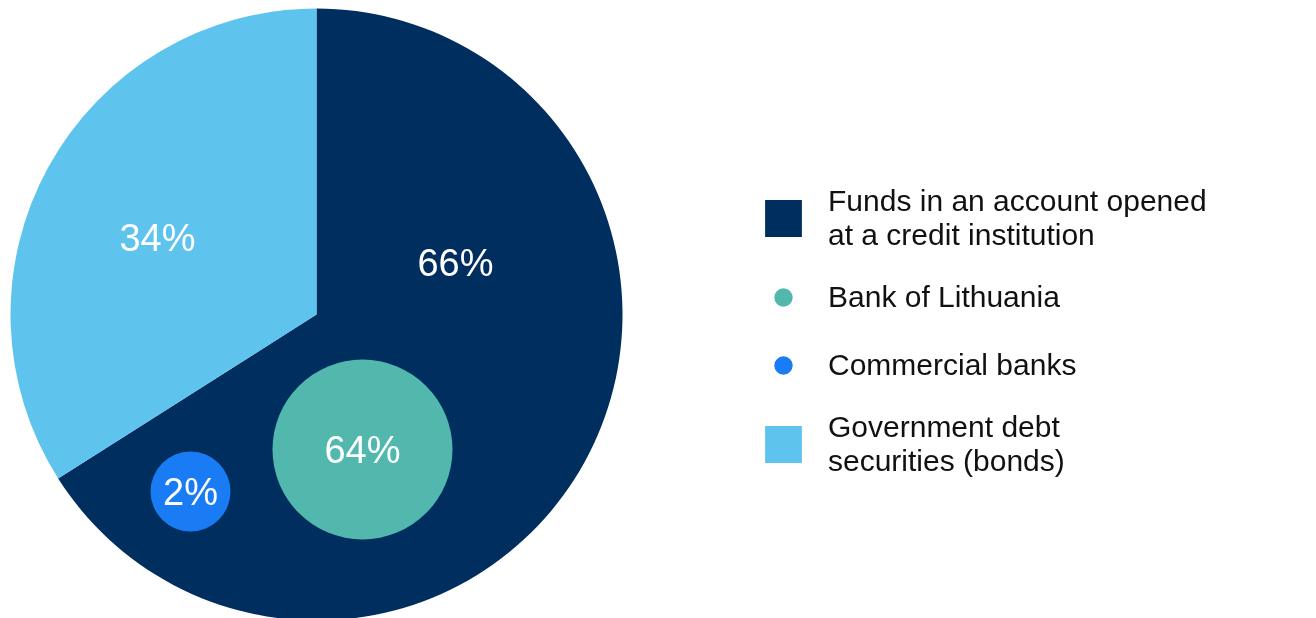 The height and width of the screenshot is (618, 1316). Describe the element at coordinates (190, 491) in the screenshot. I see `data-label: 2%` at that location.